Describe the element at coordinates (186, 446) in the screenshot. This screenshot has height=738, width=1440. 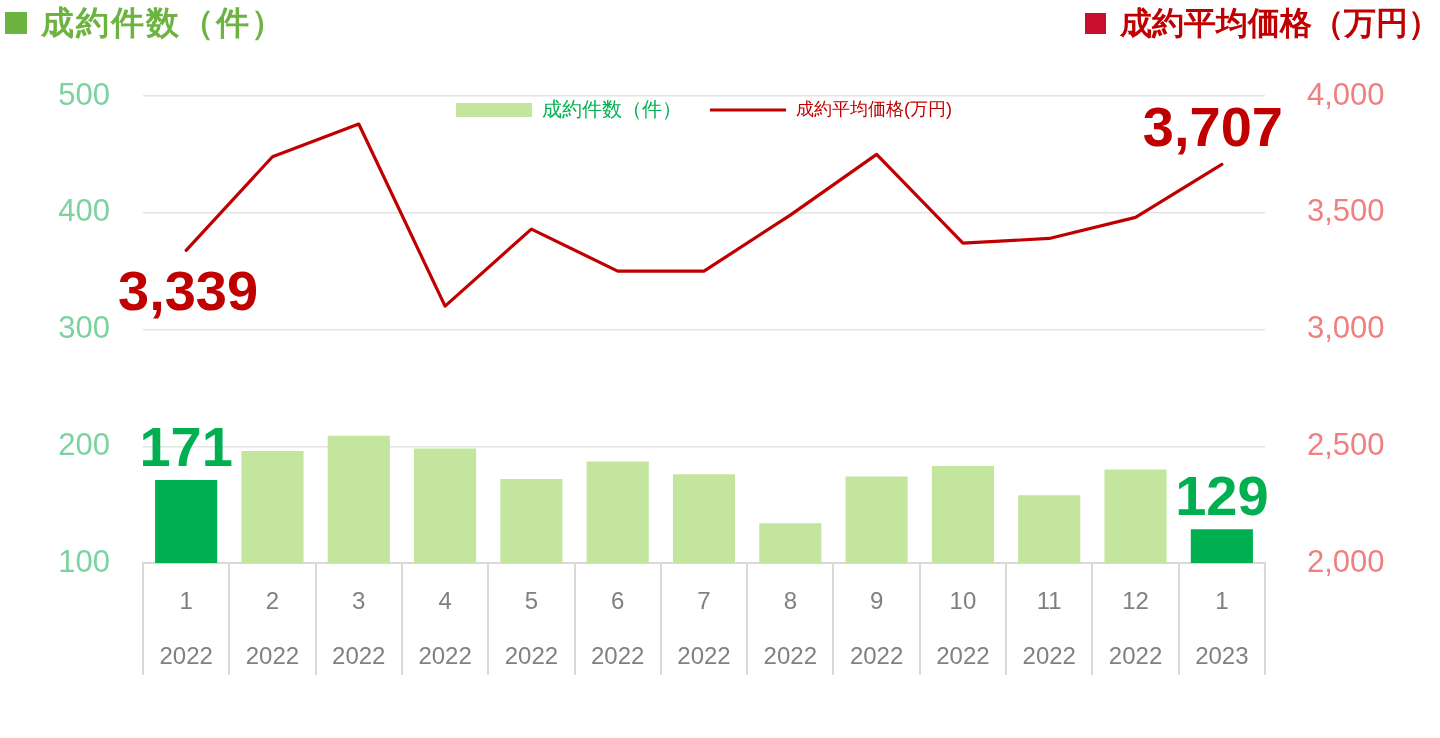
I see `data-label: 171` at that location.